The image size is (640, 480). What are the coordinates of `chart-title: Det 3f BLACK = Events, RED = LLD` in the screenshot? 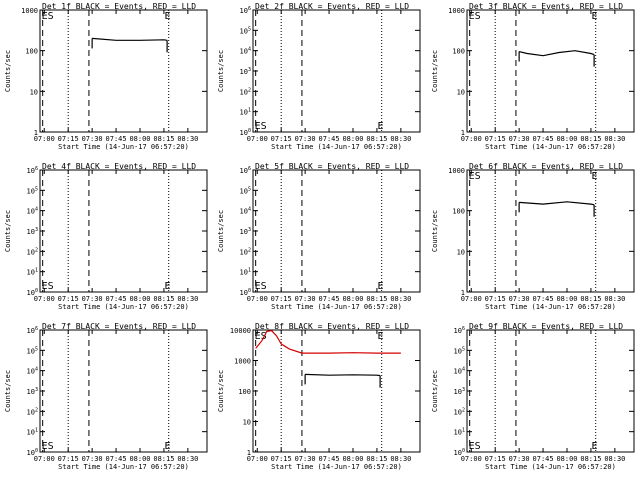 It's located at (546, 6).